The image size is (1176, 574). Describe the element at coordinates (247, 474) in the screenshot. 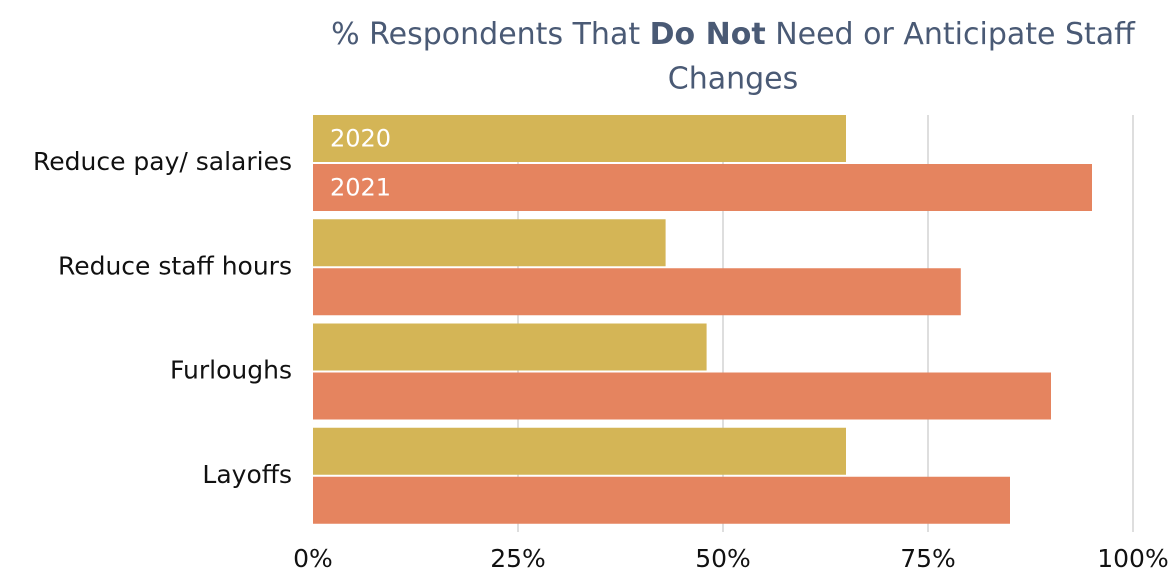

I see `y-tick-label: Layoffs` at that location.